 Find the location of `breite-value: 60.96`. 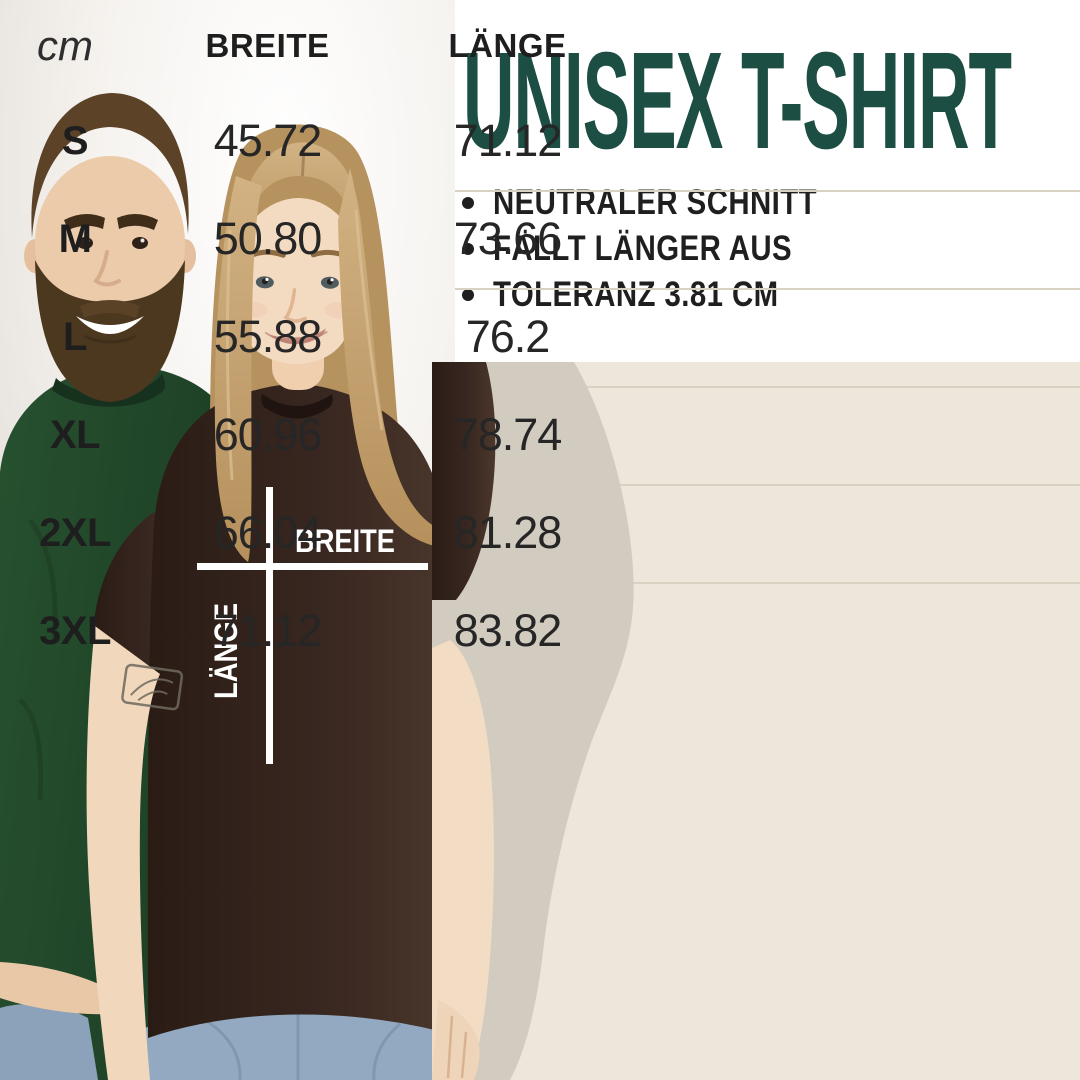

breite-value: 60.96 is located at coordinates (268, 434).